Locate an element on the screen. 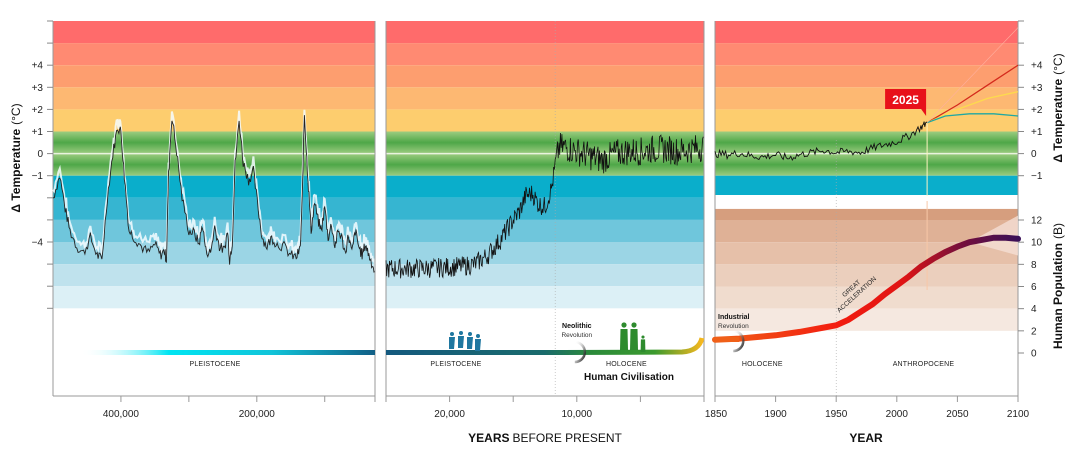  y-tick-label: +1 is located at coordinates (1037, 132).